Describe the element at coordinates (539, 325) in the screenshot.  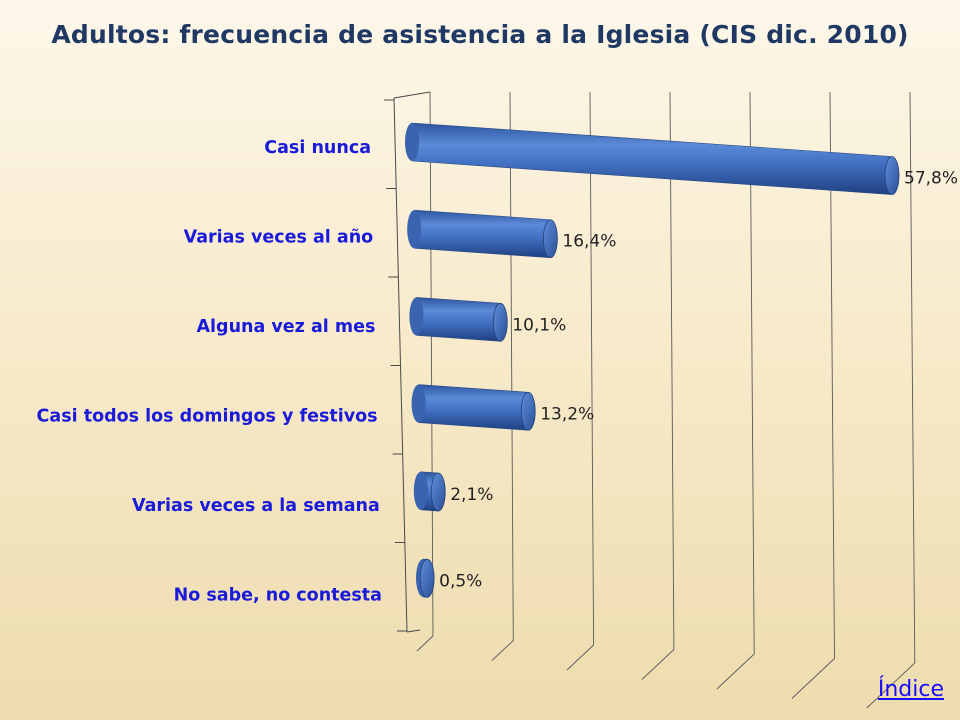
I see `data-label: 10,1%` at that location.